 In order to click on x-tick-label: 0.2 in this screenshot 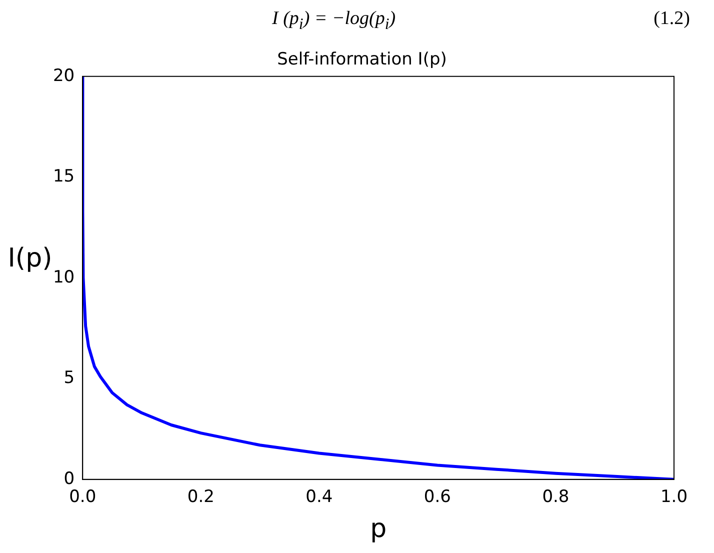, I will do `click(200, 497)`.